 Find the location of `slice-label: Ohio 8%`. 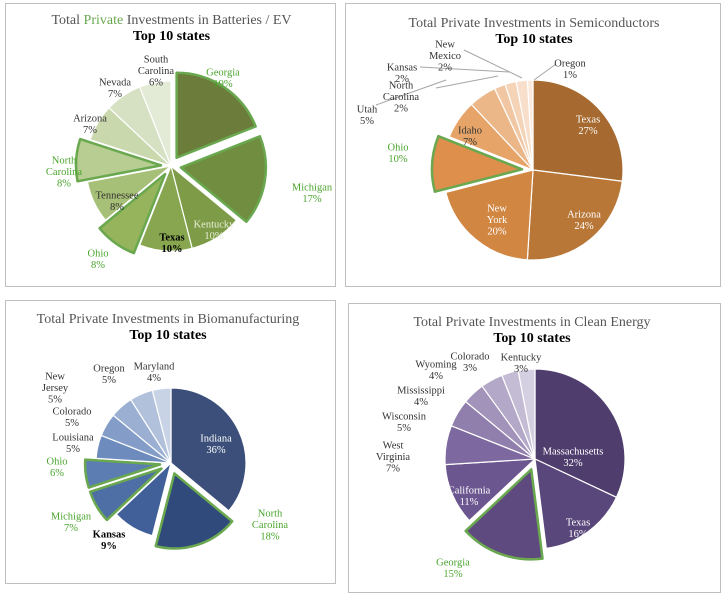

slice-label: Ohio 8% is located at coordinates (98, 259).